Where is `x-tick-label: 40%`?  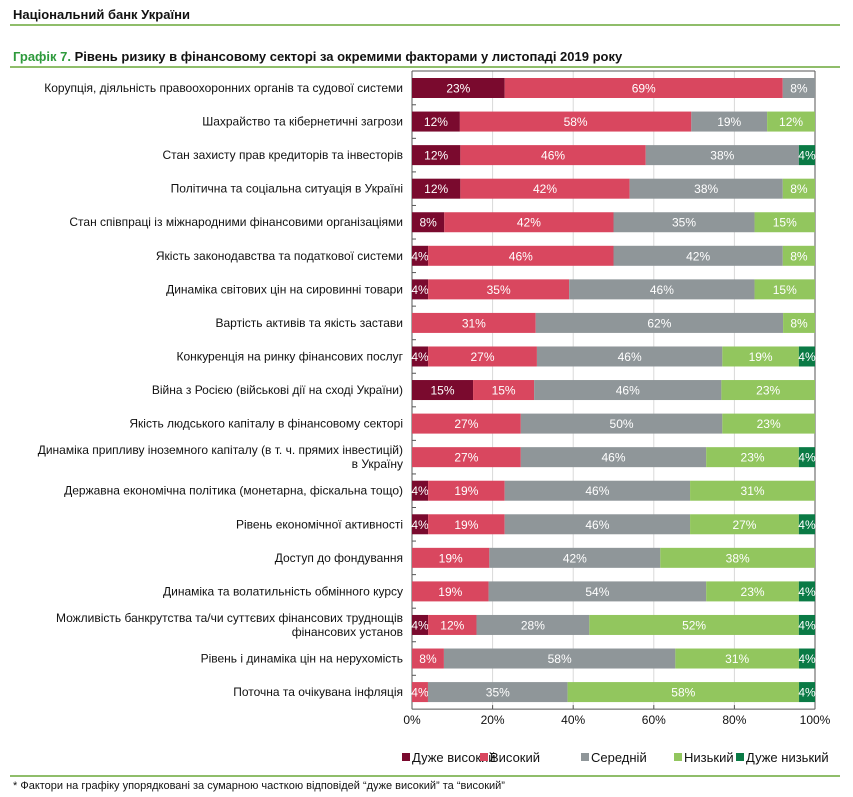 x-tick-label: 40% is located at coordinates (573, 720).